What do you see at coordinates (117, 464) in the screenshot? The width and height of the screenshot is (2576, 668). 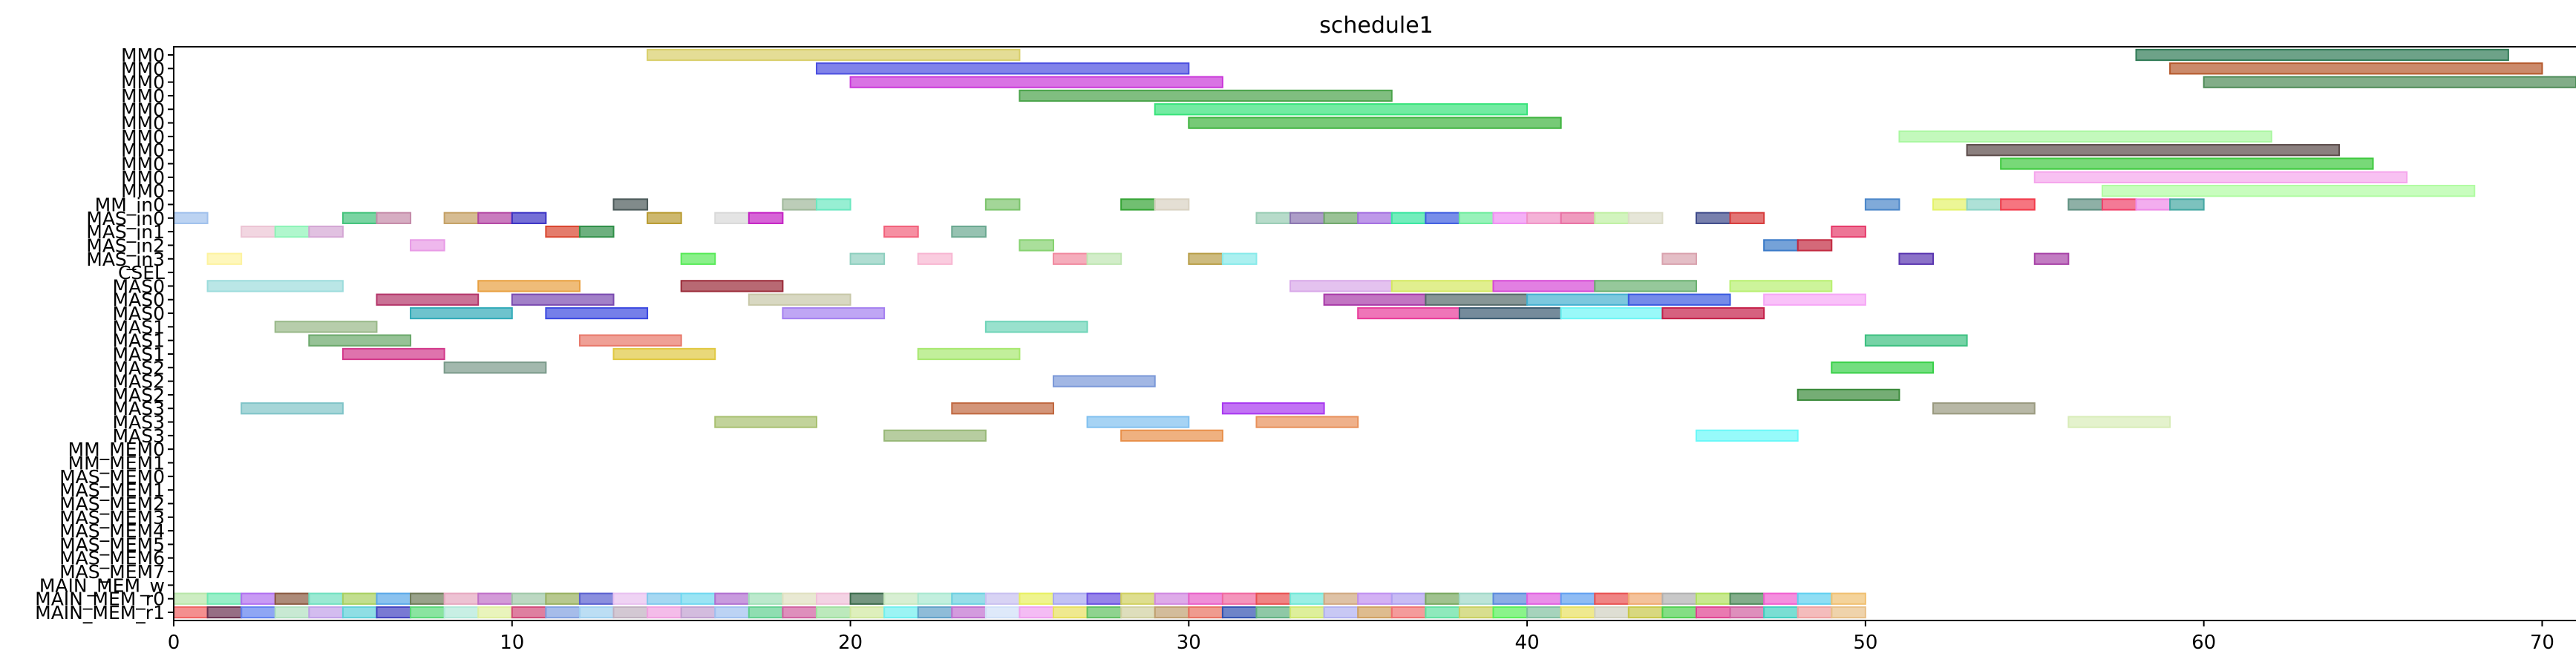 I see `row-label: MM_MEM1` at bounding box center [117, 464].